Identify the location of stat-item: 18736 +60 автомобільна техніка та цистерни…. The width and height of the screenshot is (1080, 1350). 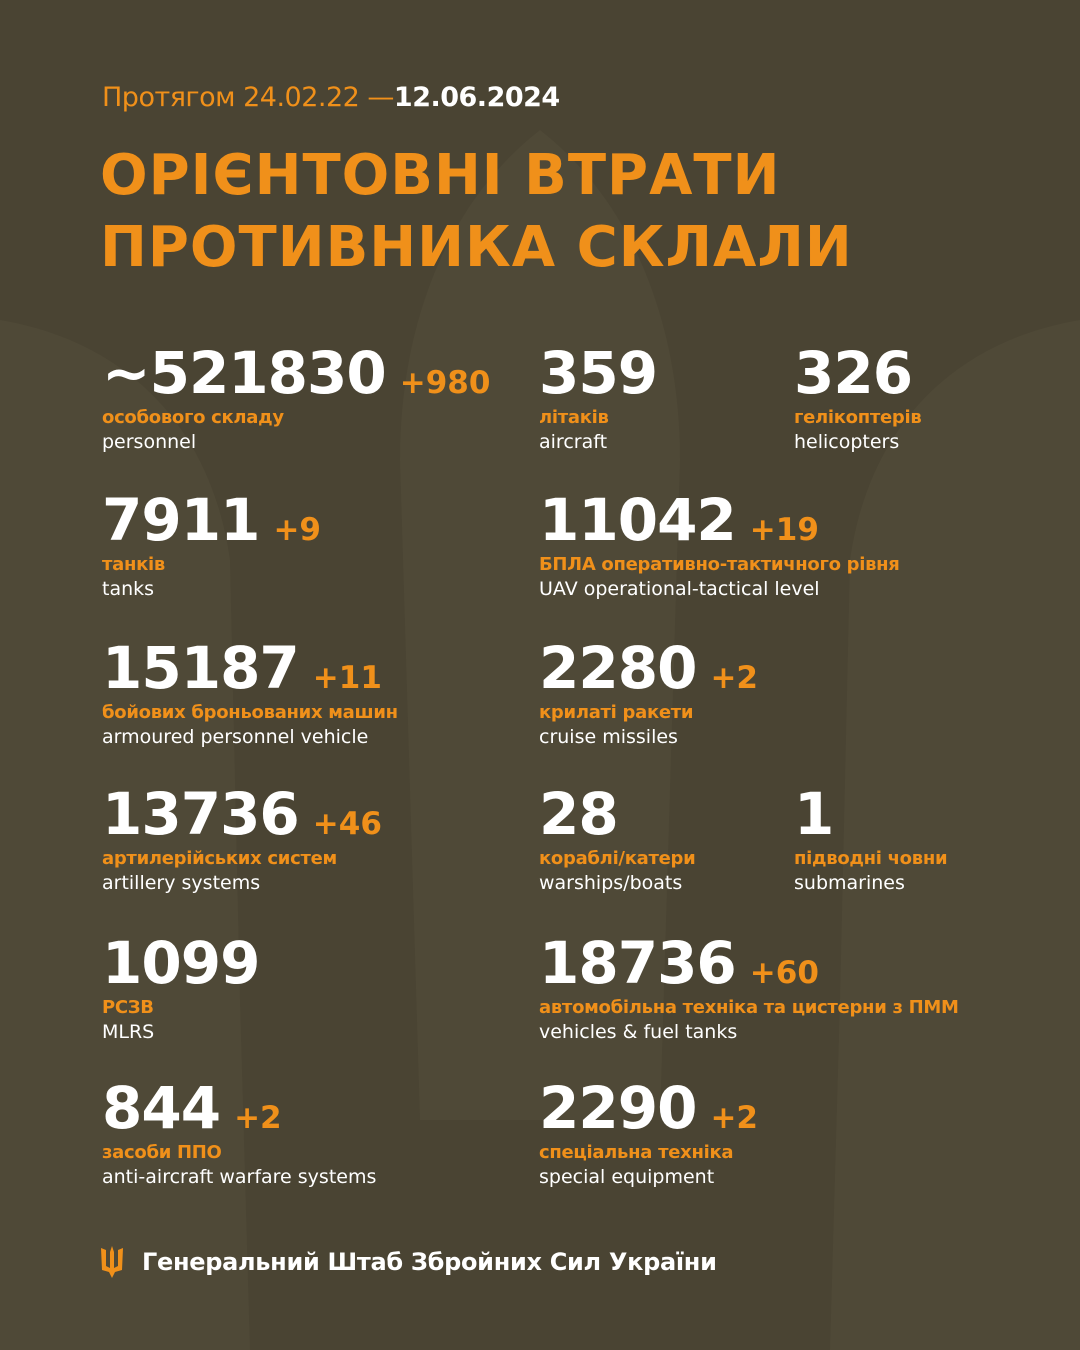
(749, 987).